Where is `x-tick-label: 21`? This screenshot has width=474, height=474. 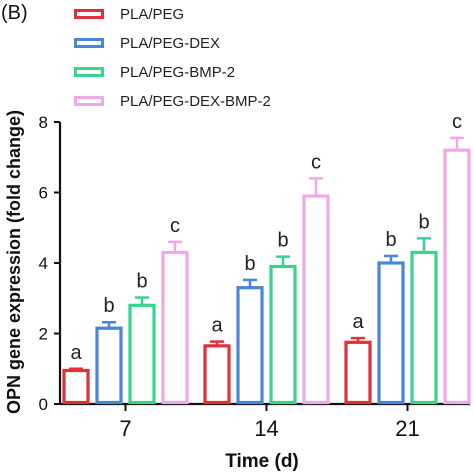
x-tick-label: 21 is located at coordinates (407, 428).